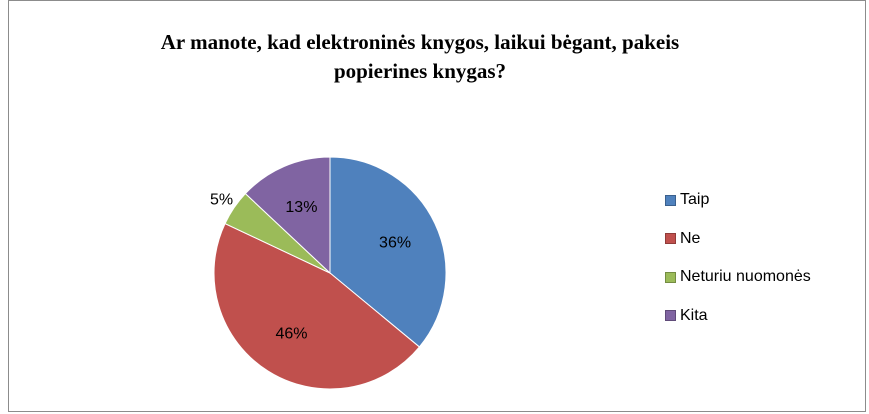 This screenshot has height=414, width=869. What do you see at coordinates (388, 252) in the screenshot?
I see `pie-slice-taip` at bounding box center [388, 252].